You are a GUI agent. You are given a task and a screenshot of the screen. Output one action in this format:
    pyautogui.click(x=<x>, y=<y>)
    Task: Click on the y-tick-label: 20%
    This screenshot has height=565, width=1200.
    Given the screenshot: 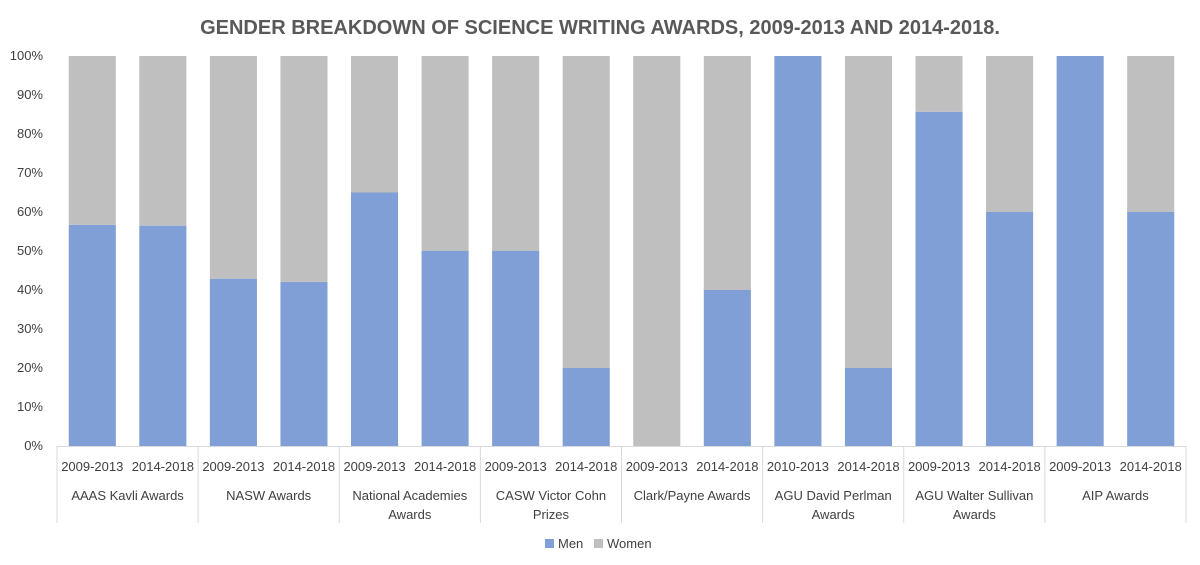 What is the action you would take?
    pyautogui.click(x=30, y=367)
    